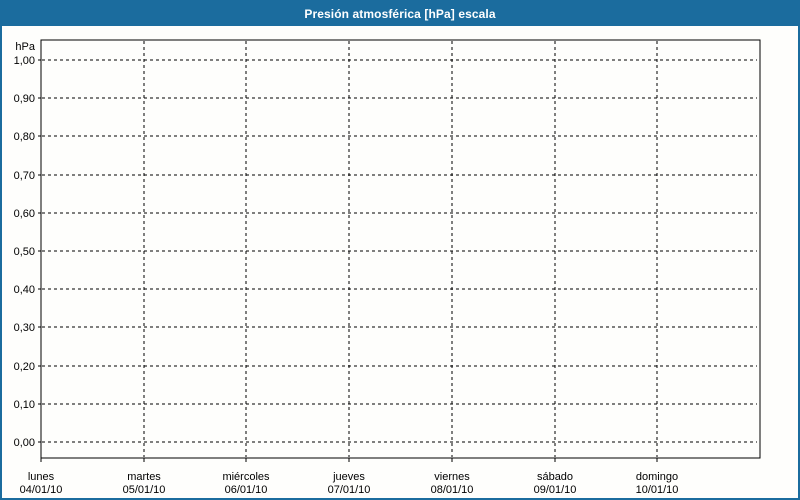 The image size is (800, 500). I want to click on y-tick-label: 0,40, so click(24, 290).